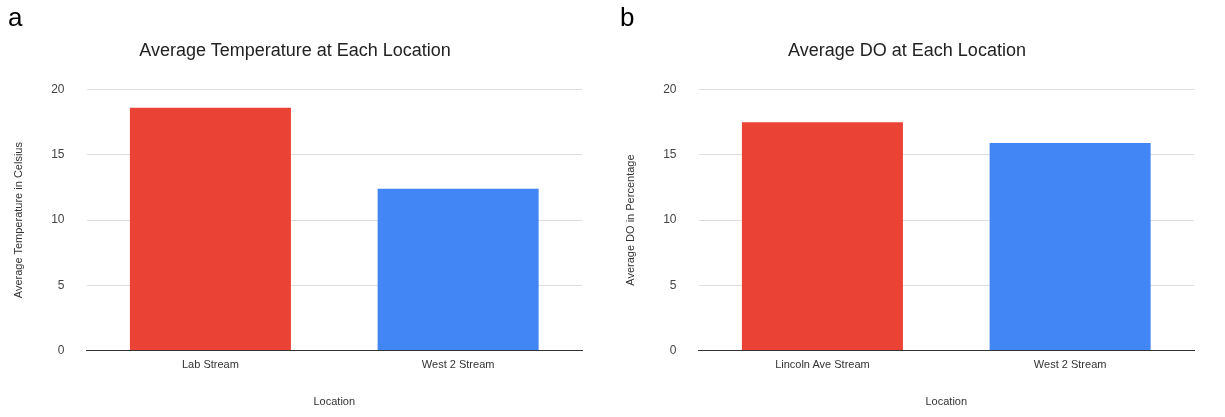 This screenshot has width=1225, height=417. Describe the element at coordinates (210, 364) in the screenshot. I see `x-tick-label: Lab Stream` at that location.